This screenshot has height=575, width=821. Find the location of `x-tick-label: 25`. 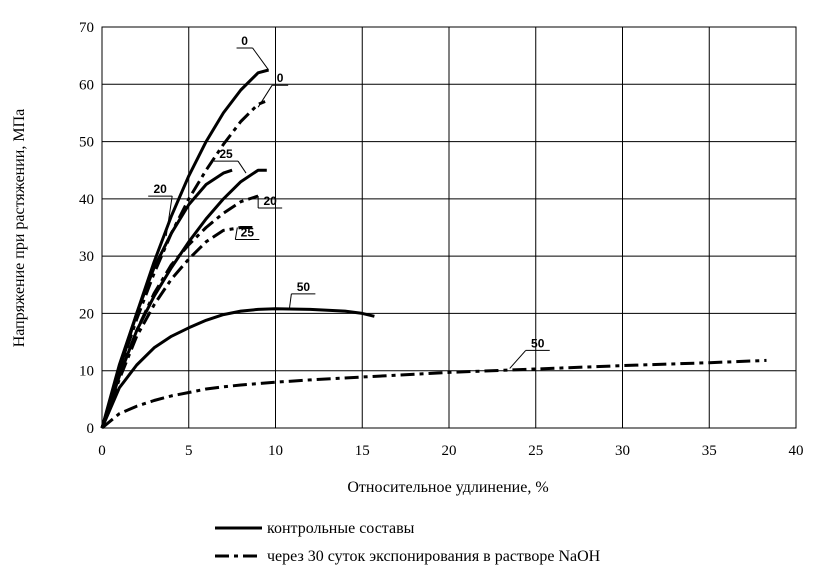

x-tick-label: 25 is located at coordinates (535, 451).